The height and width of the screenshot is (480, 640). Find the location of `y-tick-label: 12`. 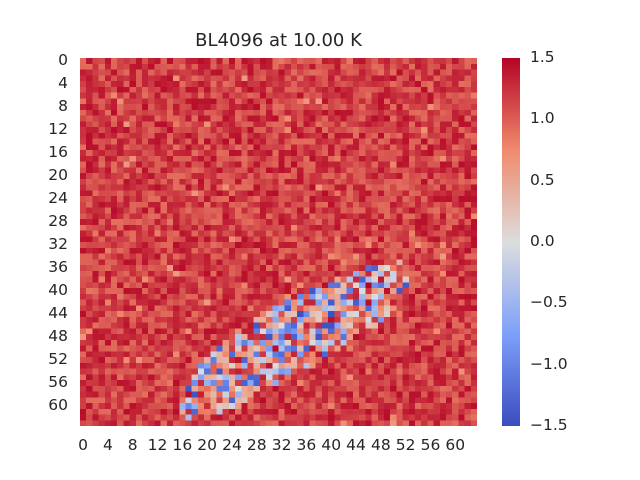

y-tick-label: 12 is located at coordinates (58, 128).